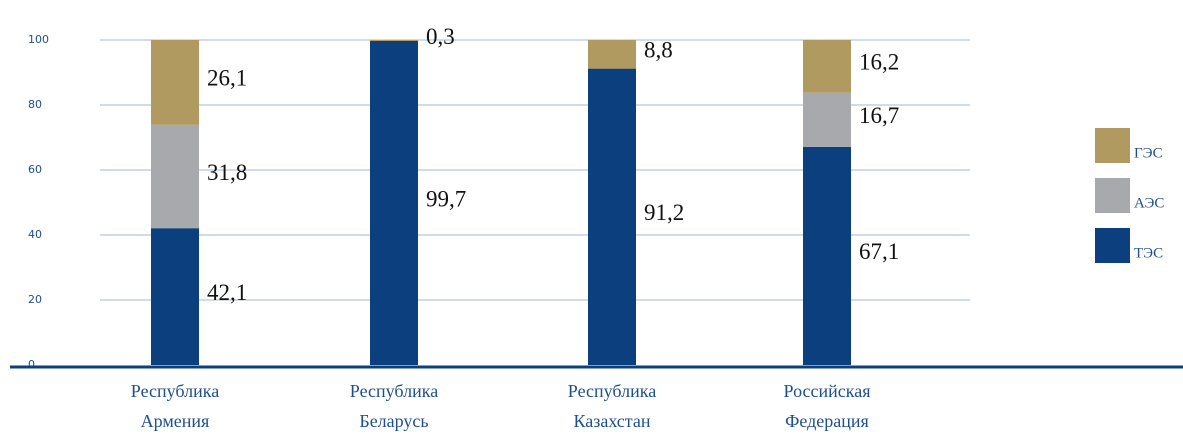 This screenshot has height=437, width=1183. Describe the element at coordinates (612, 406) in the screenshot. I see `x-tick-label: Республика Казахстан` at that location.